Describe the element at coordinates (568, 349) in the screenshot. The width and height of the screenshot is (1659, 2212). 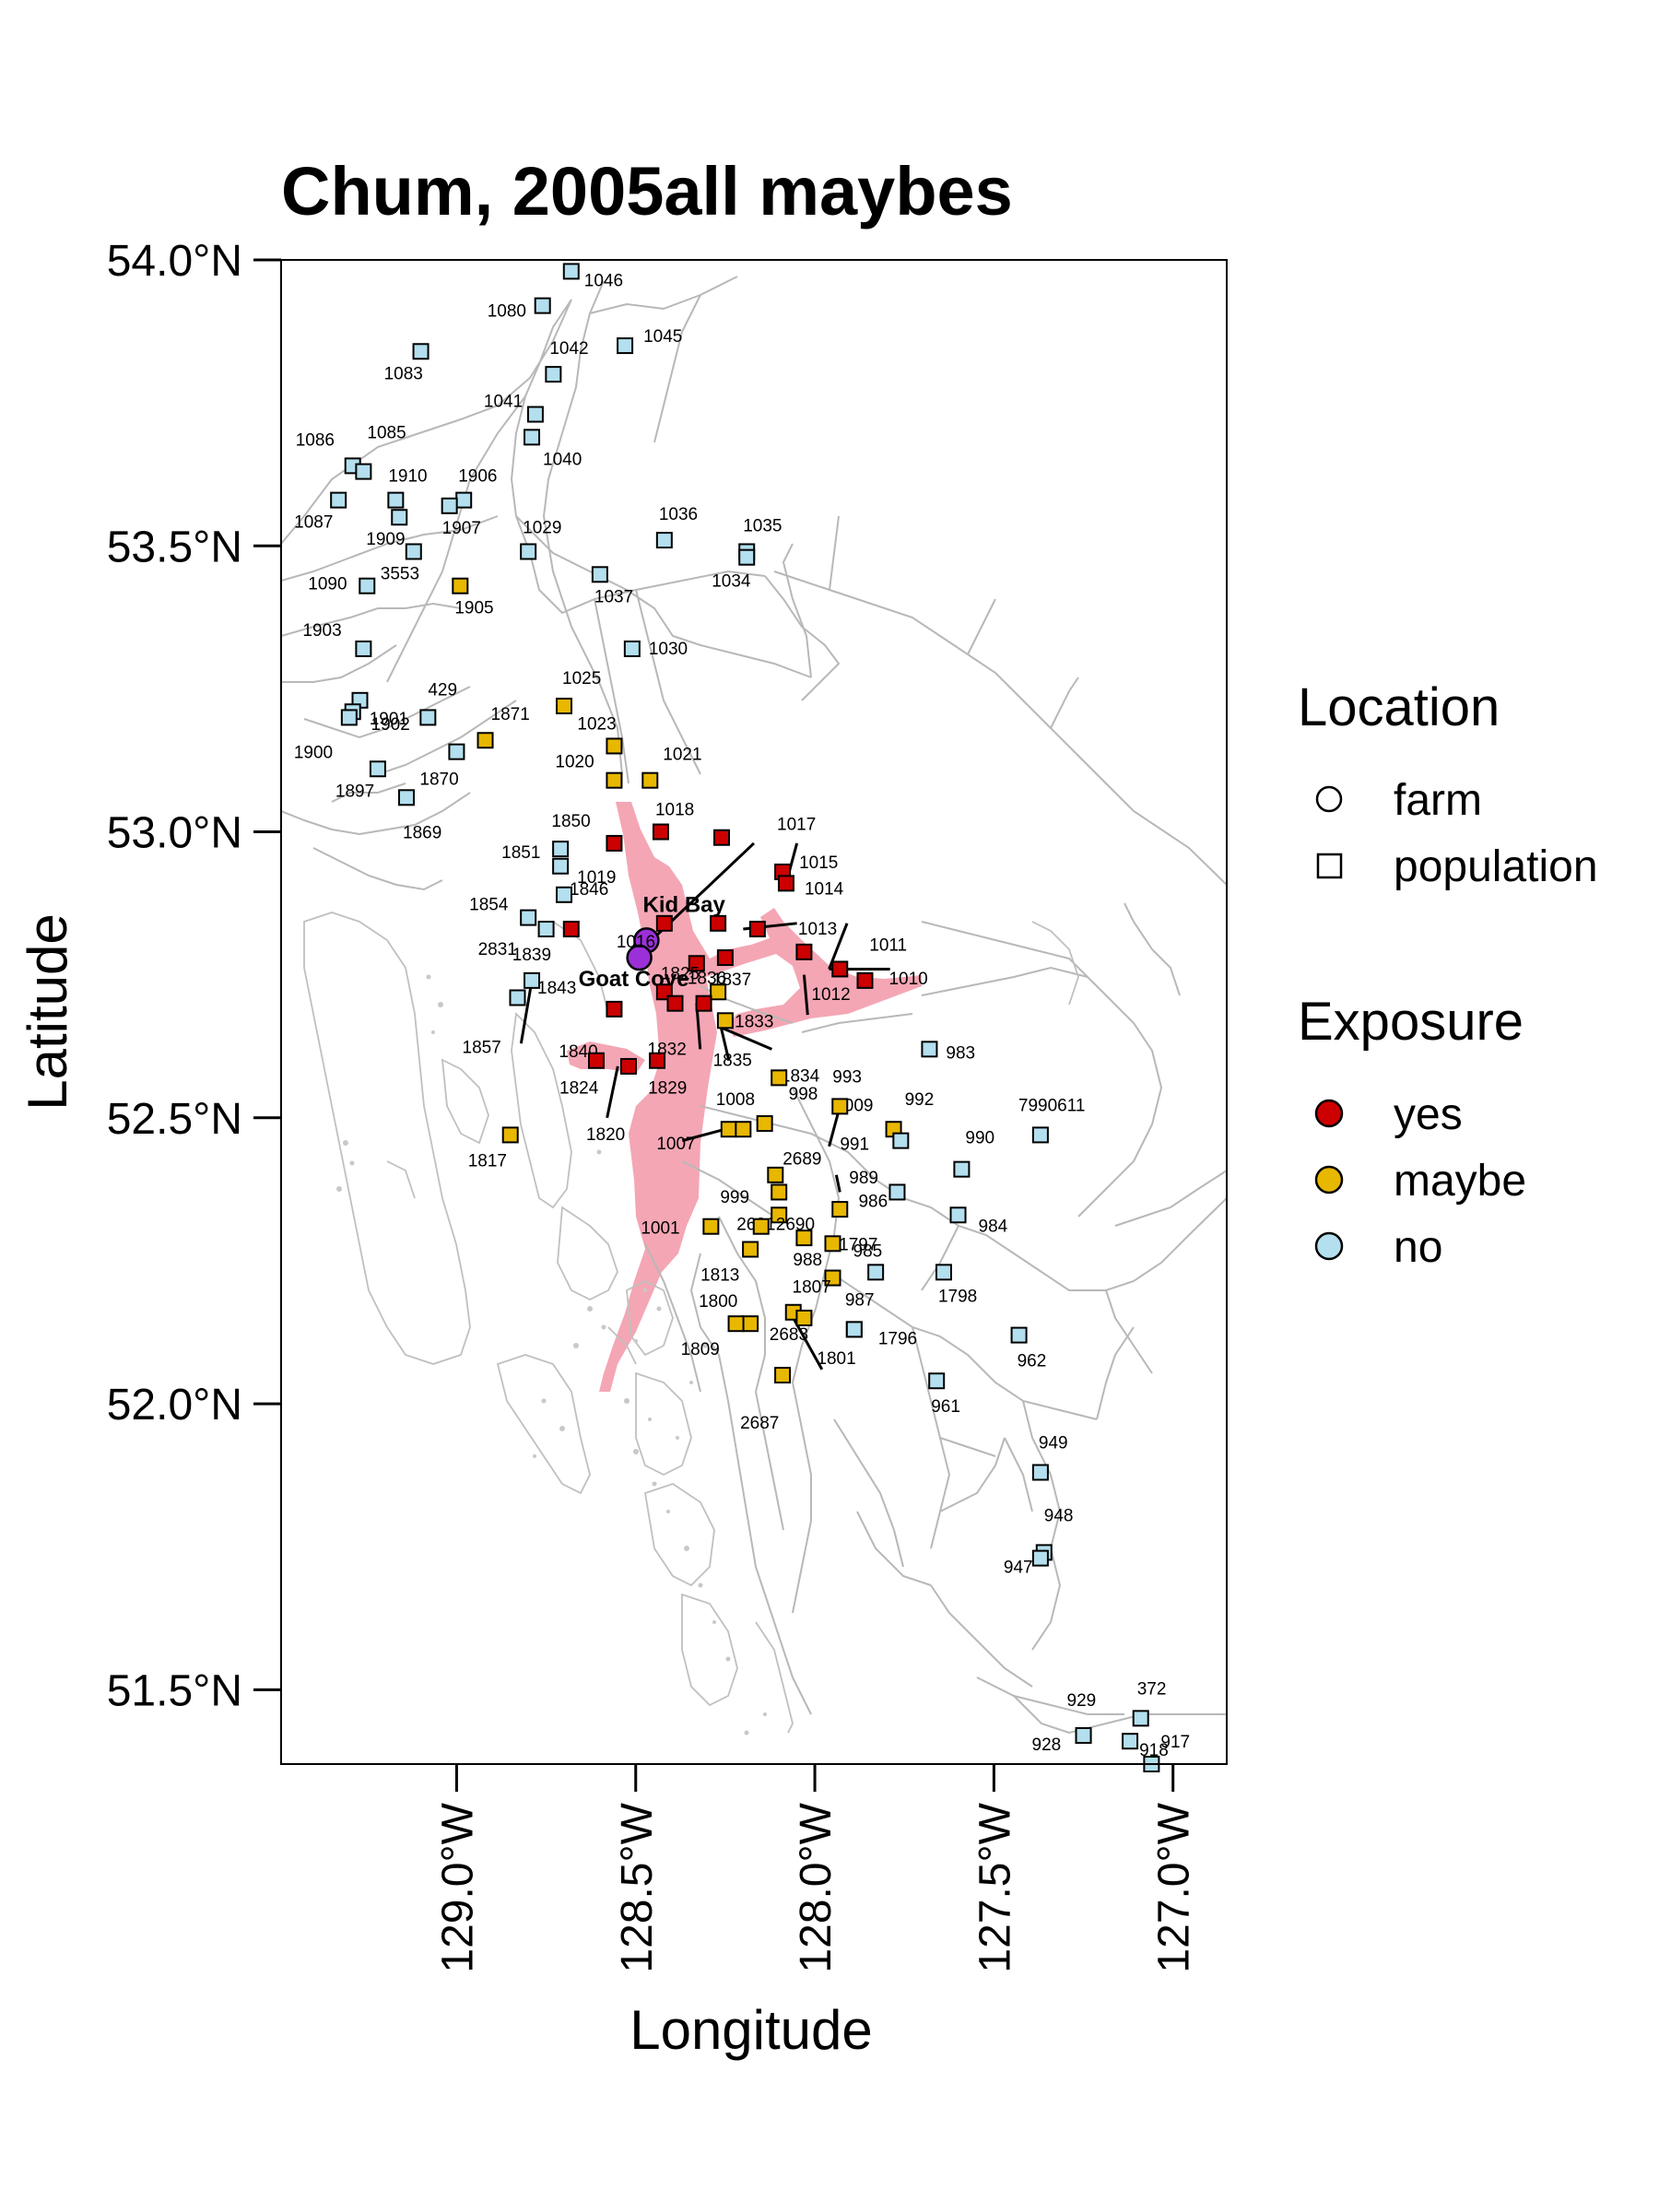
I see `population-label: 1042` at that location.